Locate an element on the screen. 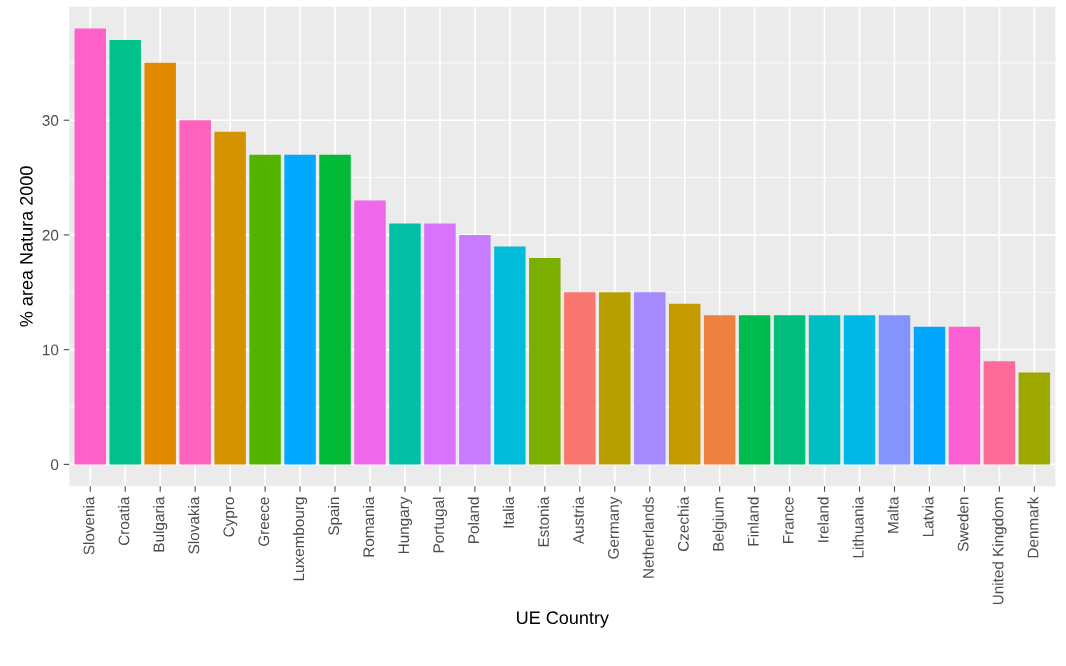 This screenshot has height=666, width=1066. y-axis-title: % area Natura 2000 is located at coordinates (26, 246).